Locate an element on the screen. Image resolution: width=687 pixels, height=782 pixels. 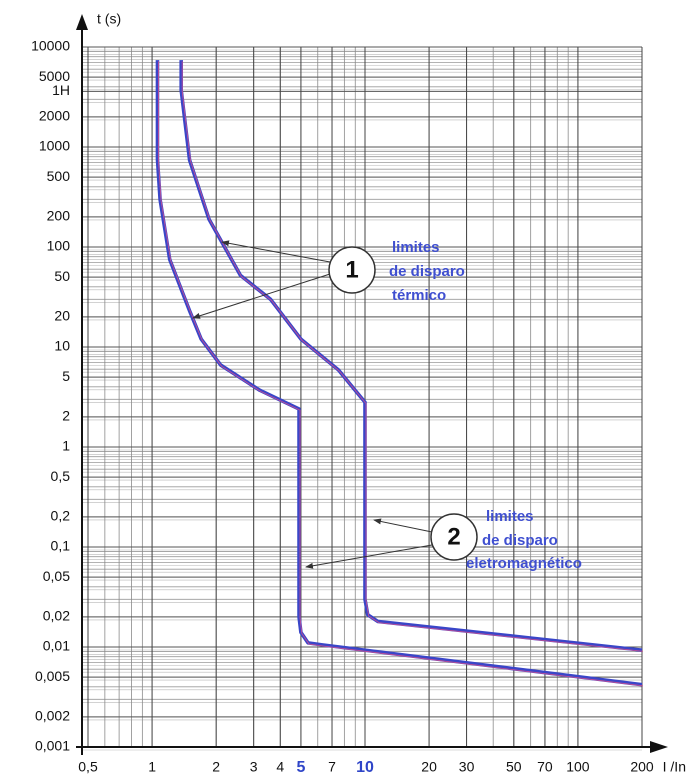
annotation-2: 2 limites de disparo eletromagnético is located at coordinates (443, 540).